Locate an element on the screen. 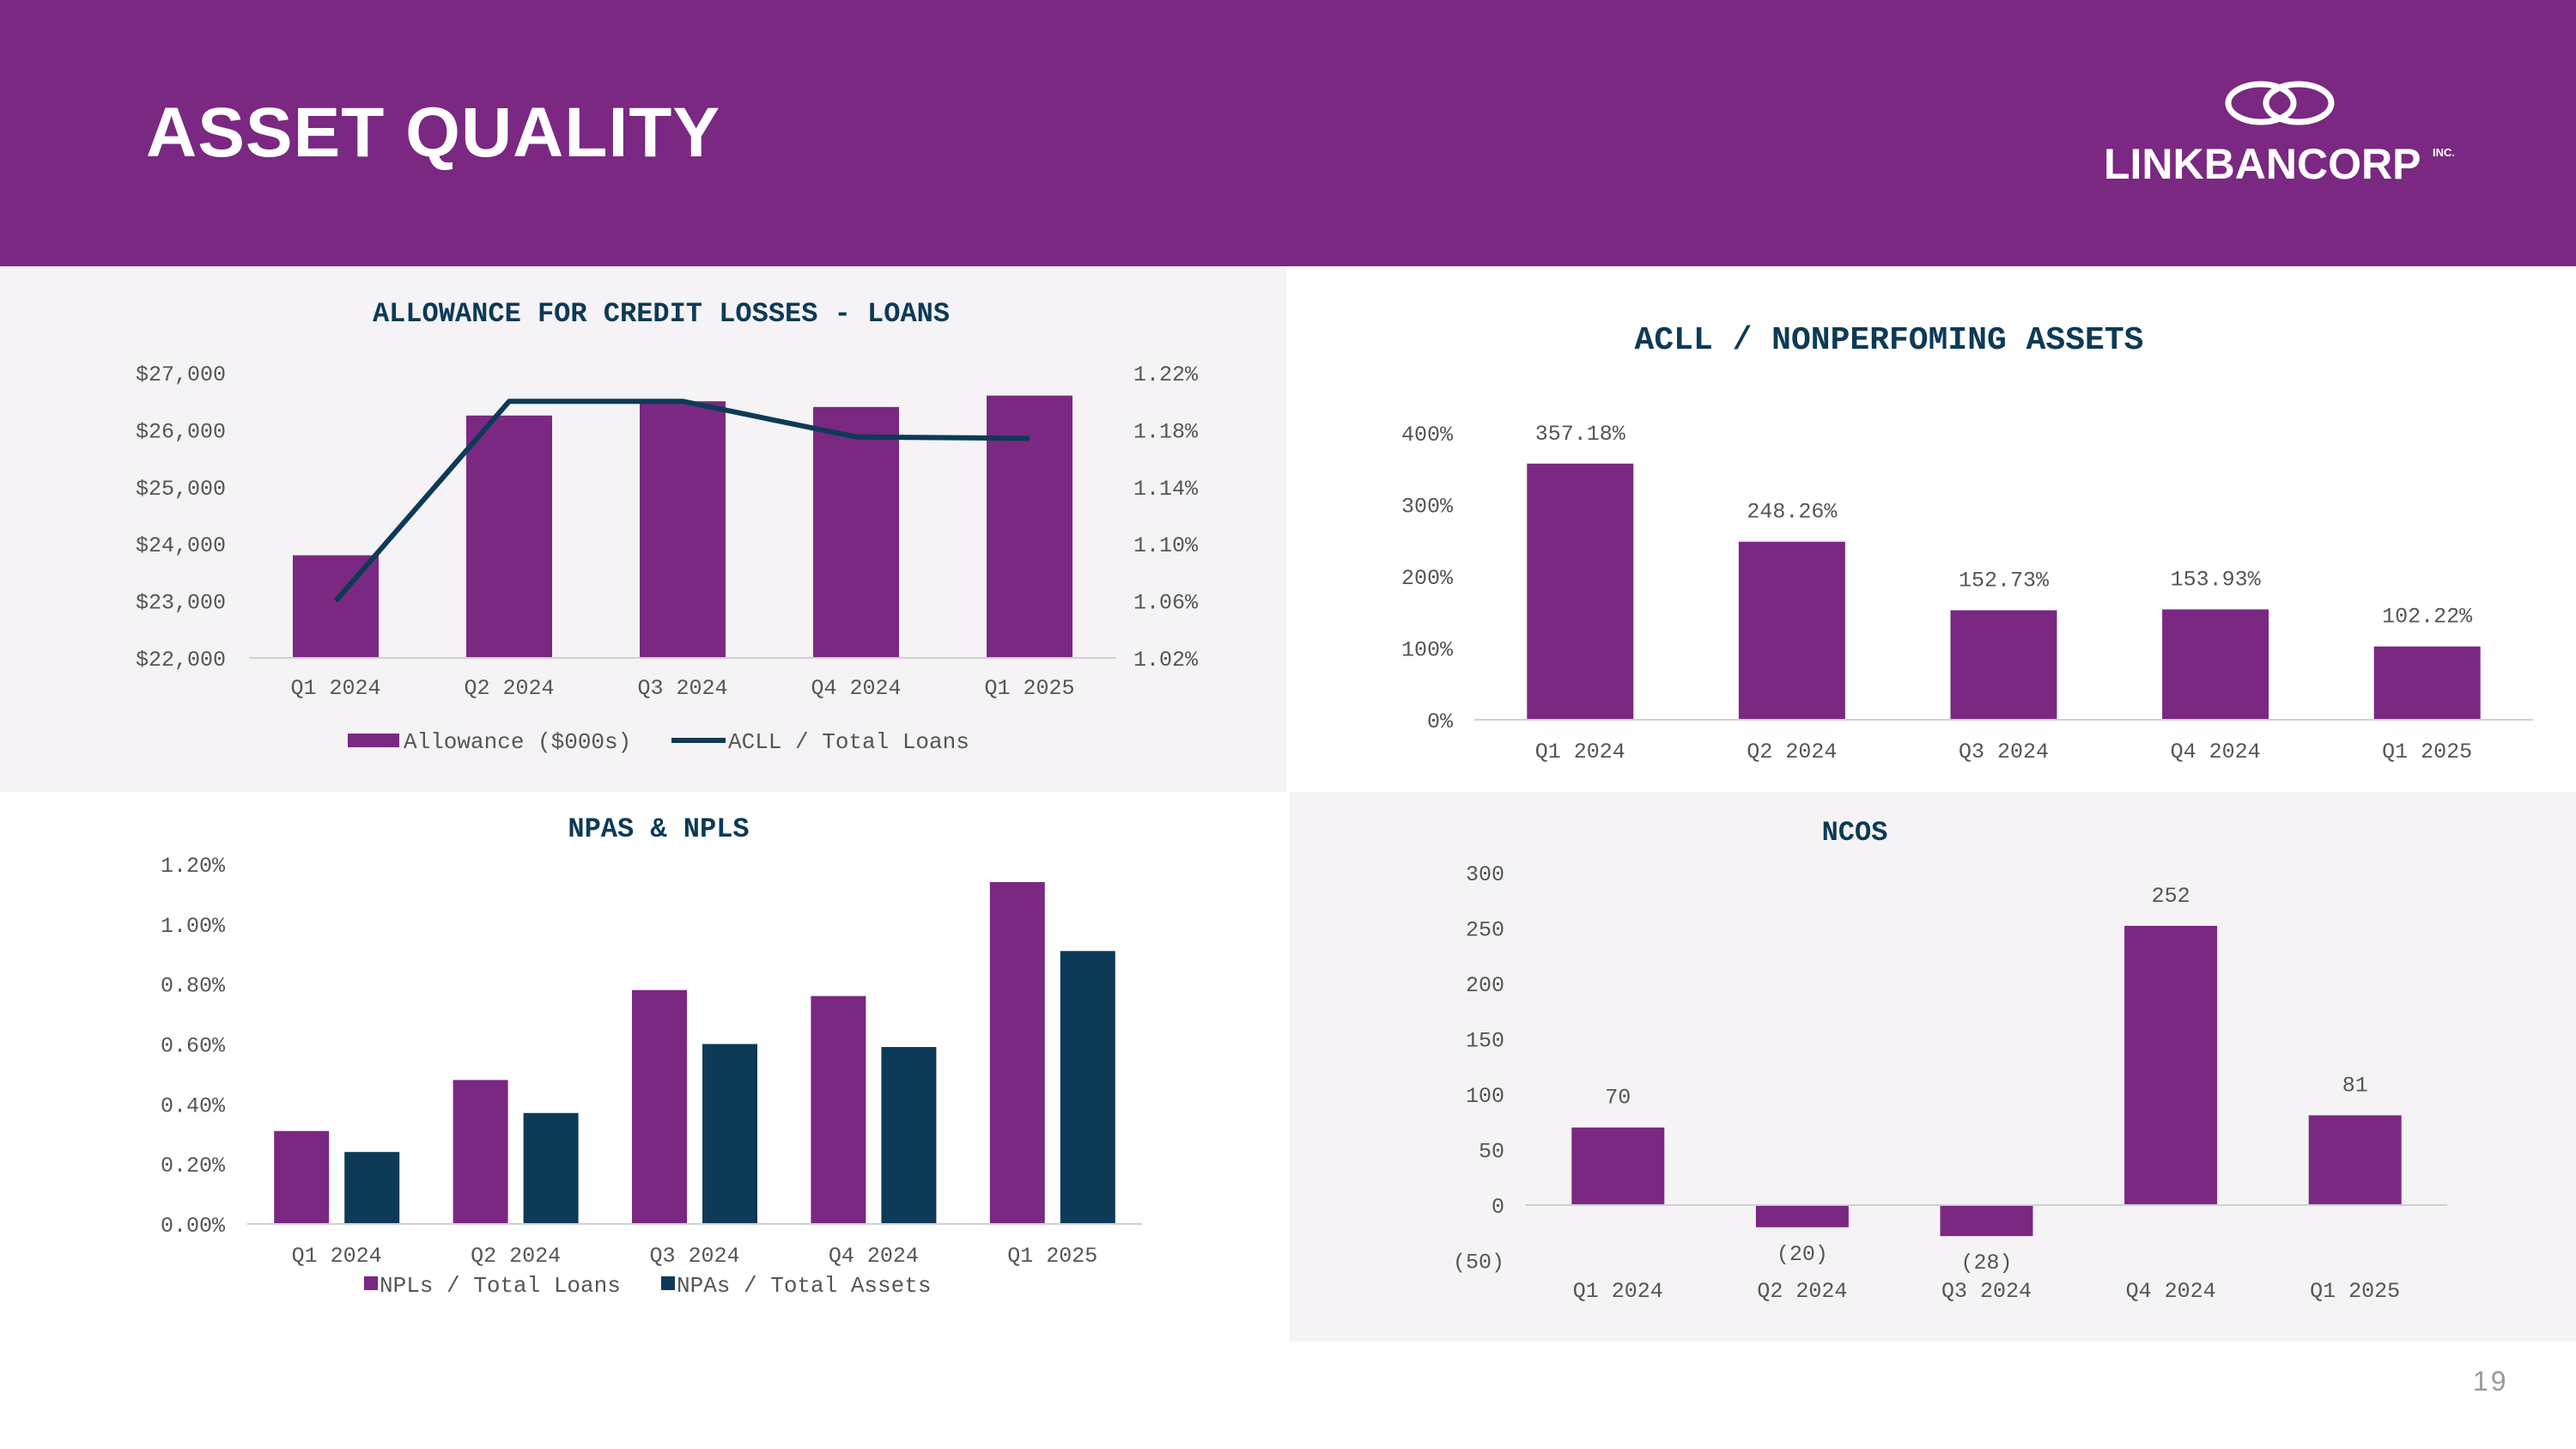 The width and height of the screenshot is (2576, 1449). y-tick-label: 200% is located at coordinates (1427, 578).